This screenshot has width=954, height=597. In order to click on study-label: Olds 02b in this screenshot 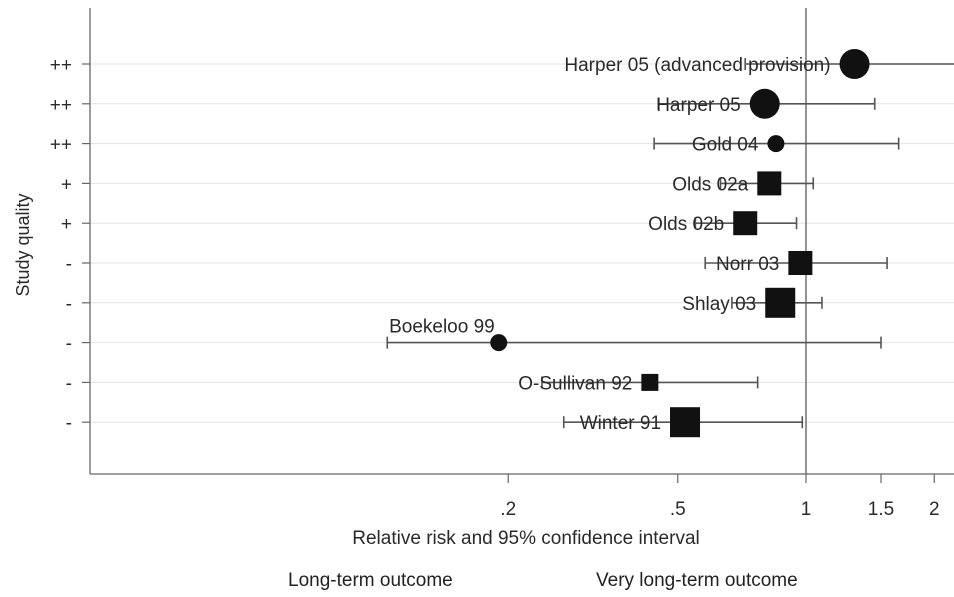, I will do `click(686, 224)`.